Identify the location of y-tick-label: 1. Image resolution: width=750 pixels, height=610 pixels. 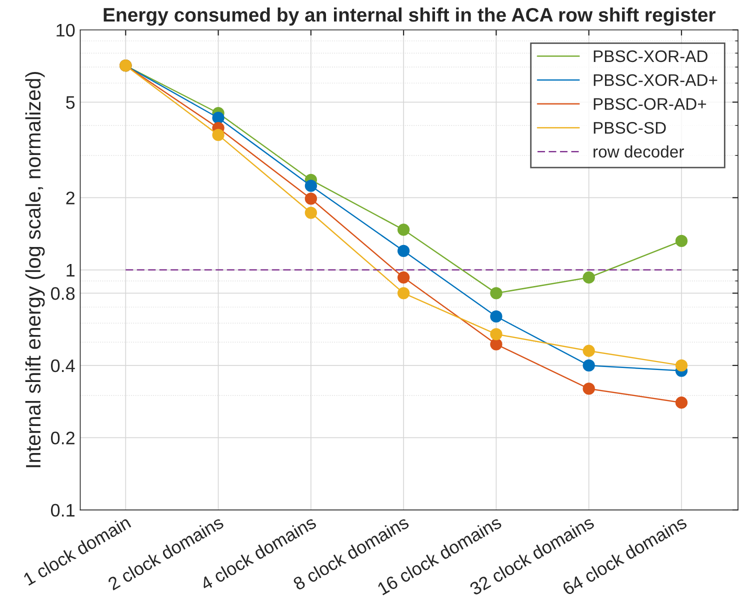
(70, 270).